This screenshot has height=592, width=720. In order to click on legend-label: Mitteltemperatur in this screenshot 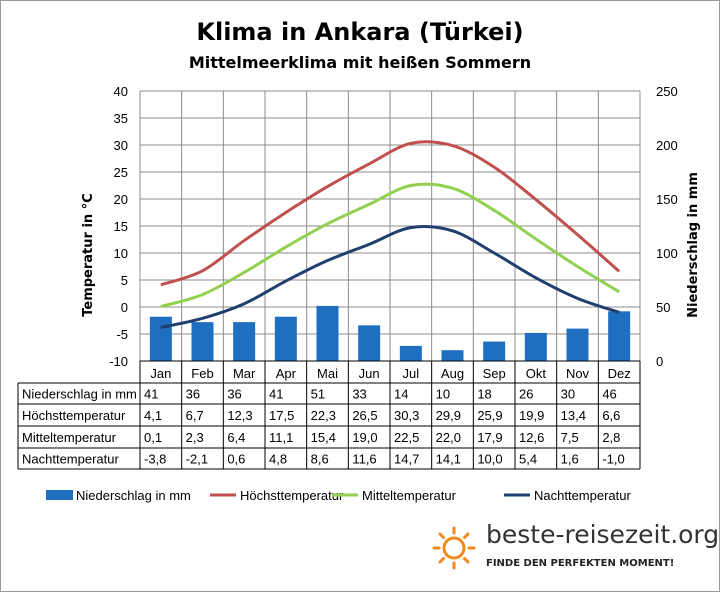, I will do `click(409, 495)`.